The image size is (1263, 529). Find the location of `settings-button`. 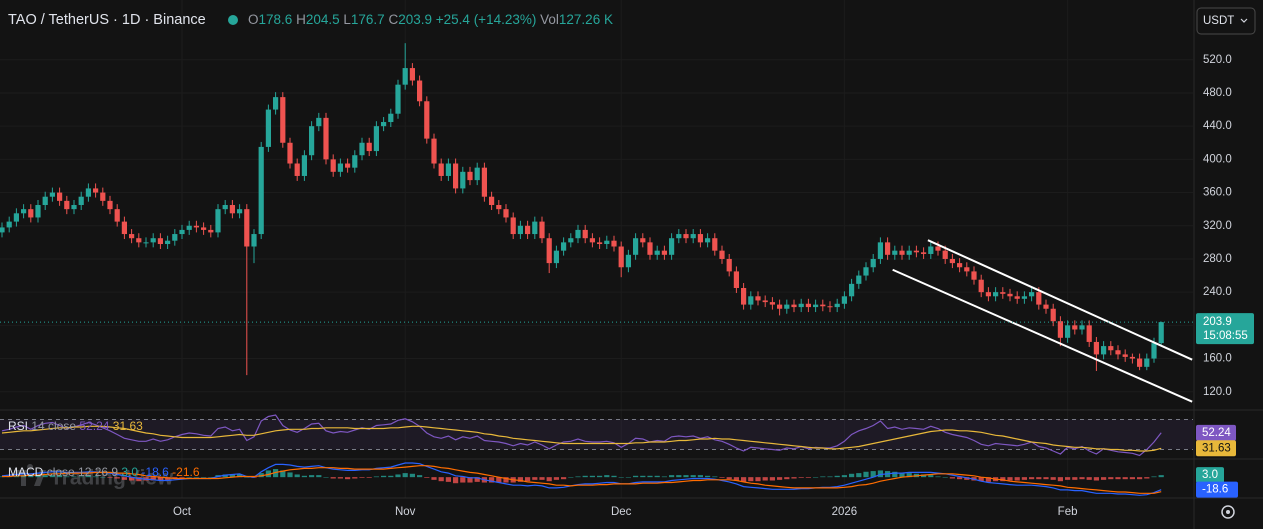

settings-button is located at coordinates (1228, 512).